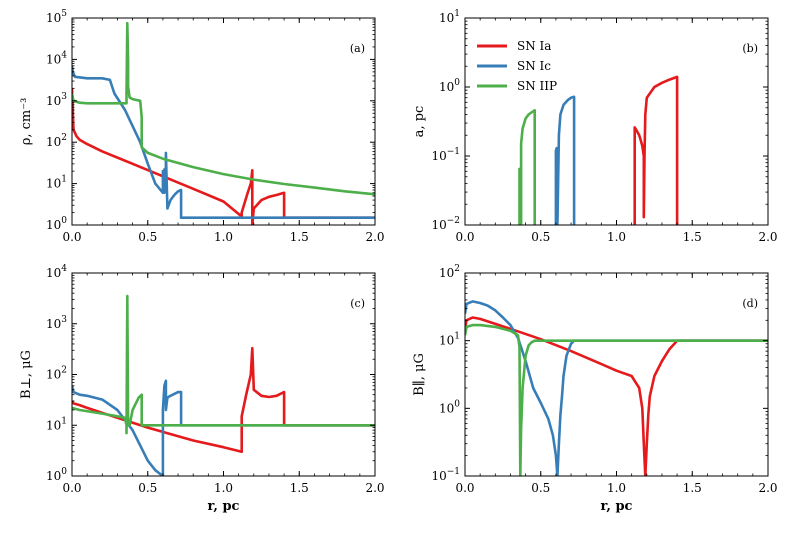 The image size is (800, 538). What do you see at coordinates (419, 122) in the screenshot?
I see `y-axis-label: a, pc` at bounding box center [419, 122].